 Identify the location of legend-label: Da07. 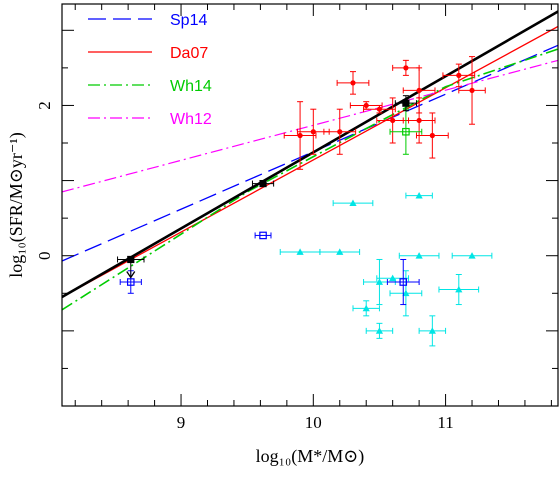
(189, 53).